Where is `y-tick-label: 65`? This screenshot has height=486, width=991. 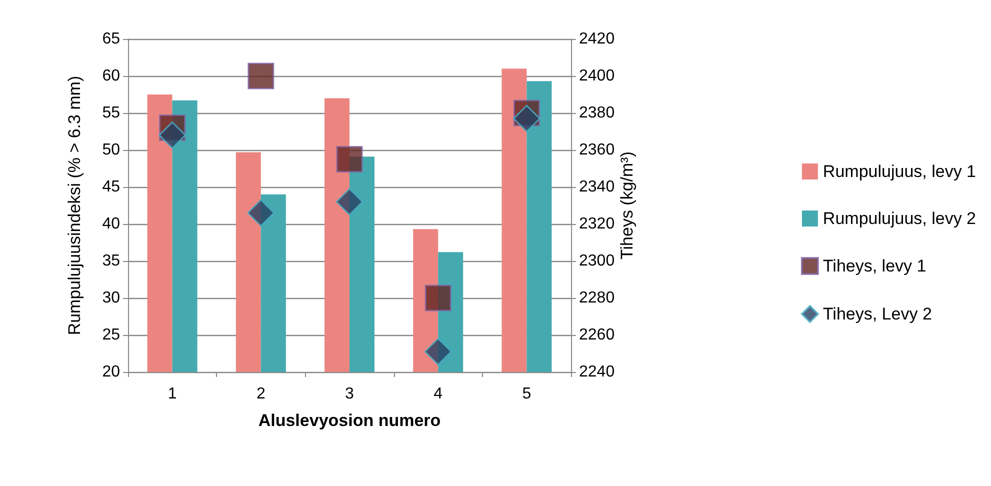 y-tick-label: 65 is located at coordinates (111, 39).